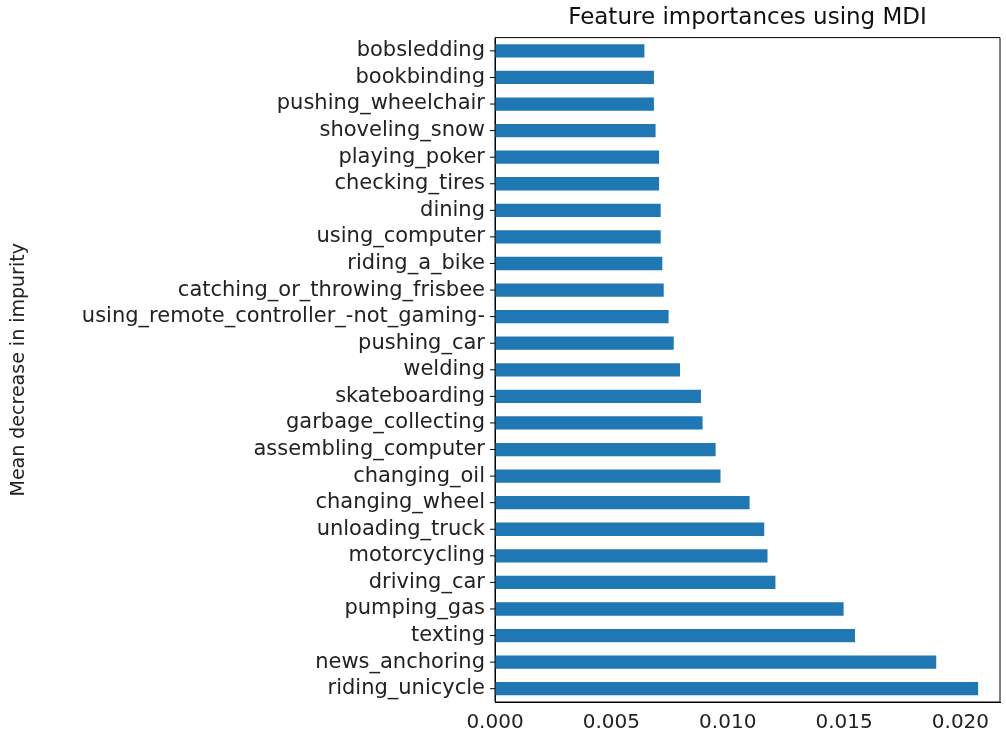 The width and height of the screenshot is (1006, 742). What do you see at coordinates (409, 183) in the screenshot?
I see `y-tick-label: checking_tires` at bounding box center [409, 183].